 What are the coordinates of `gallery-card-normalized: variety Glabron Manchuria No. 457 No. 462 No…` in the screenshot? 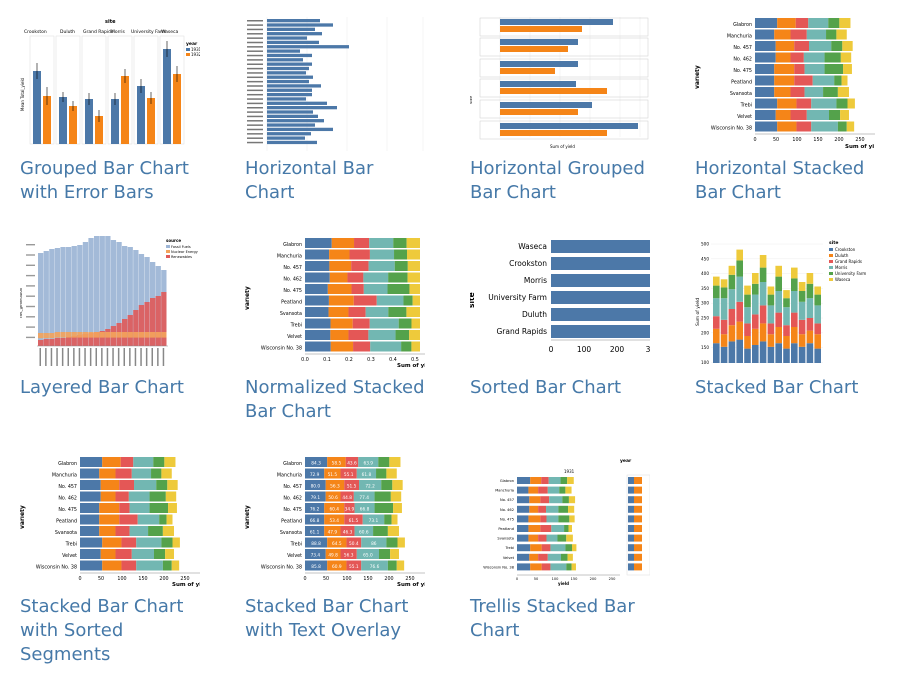 It's located at (335, 330).